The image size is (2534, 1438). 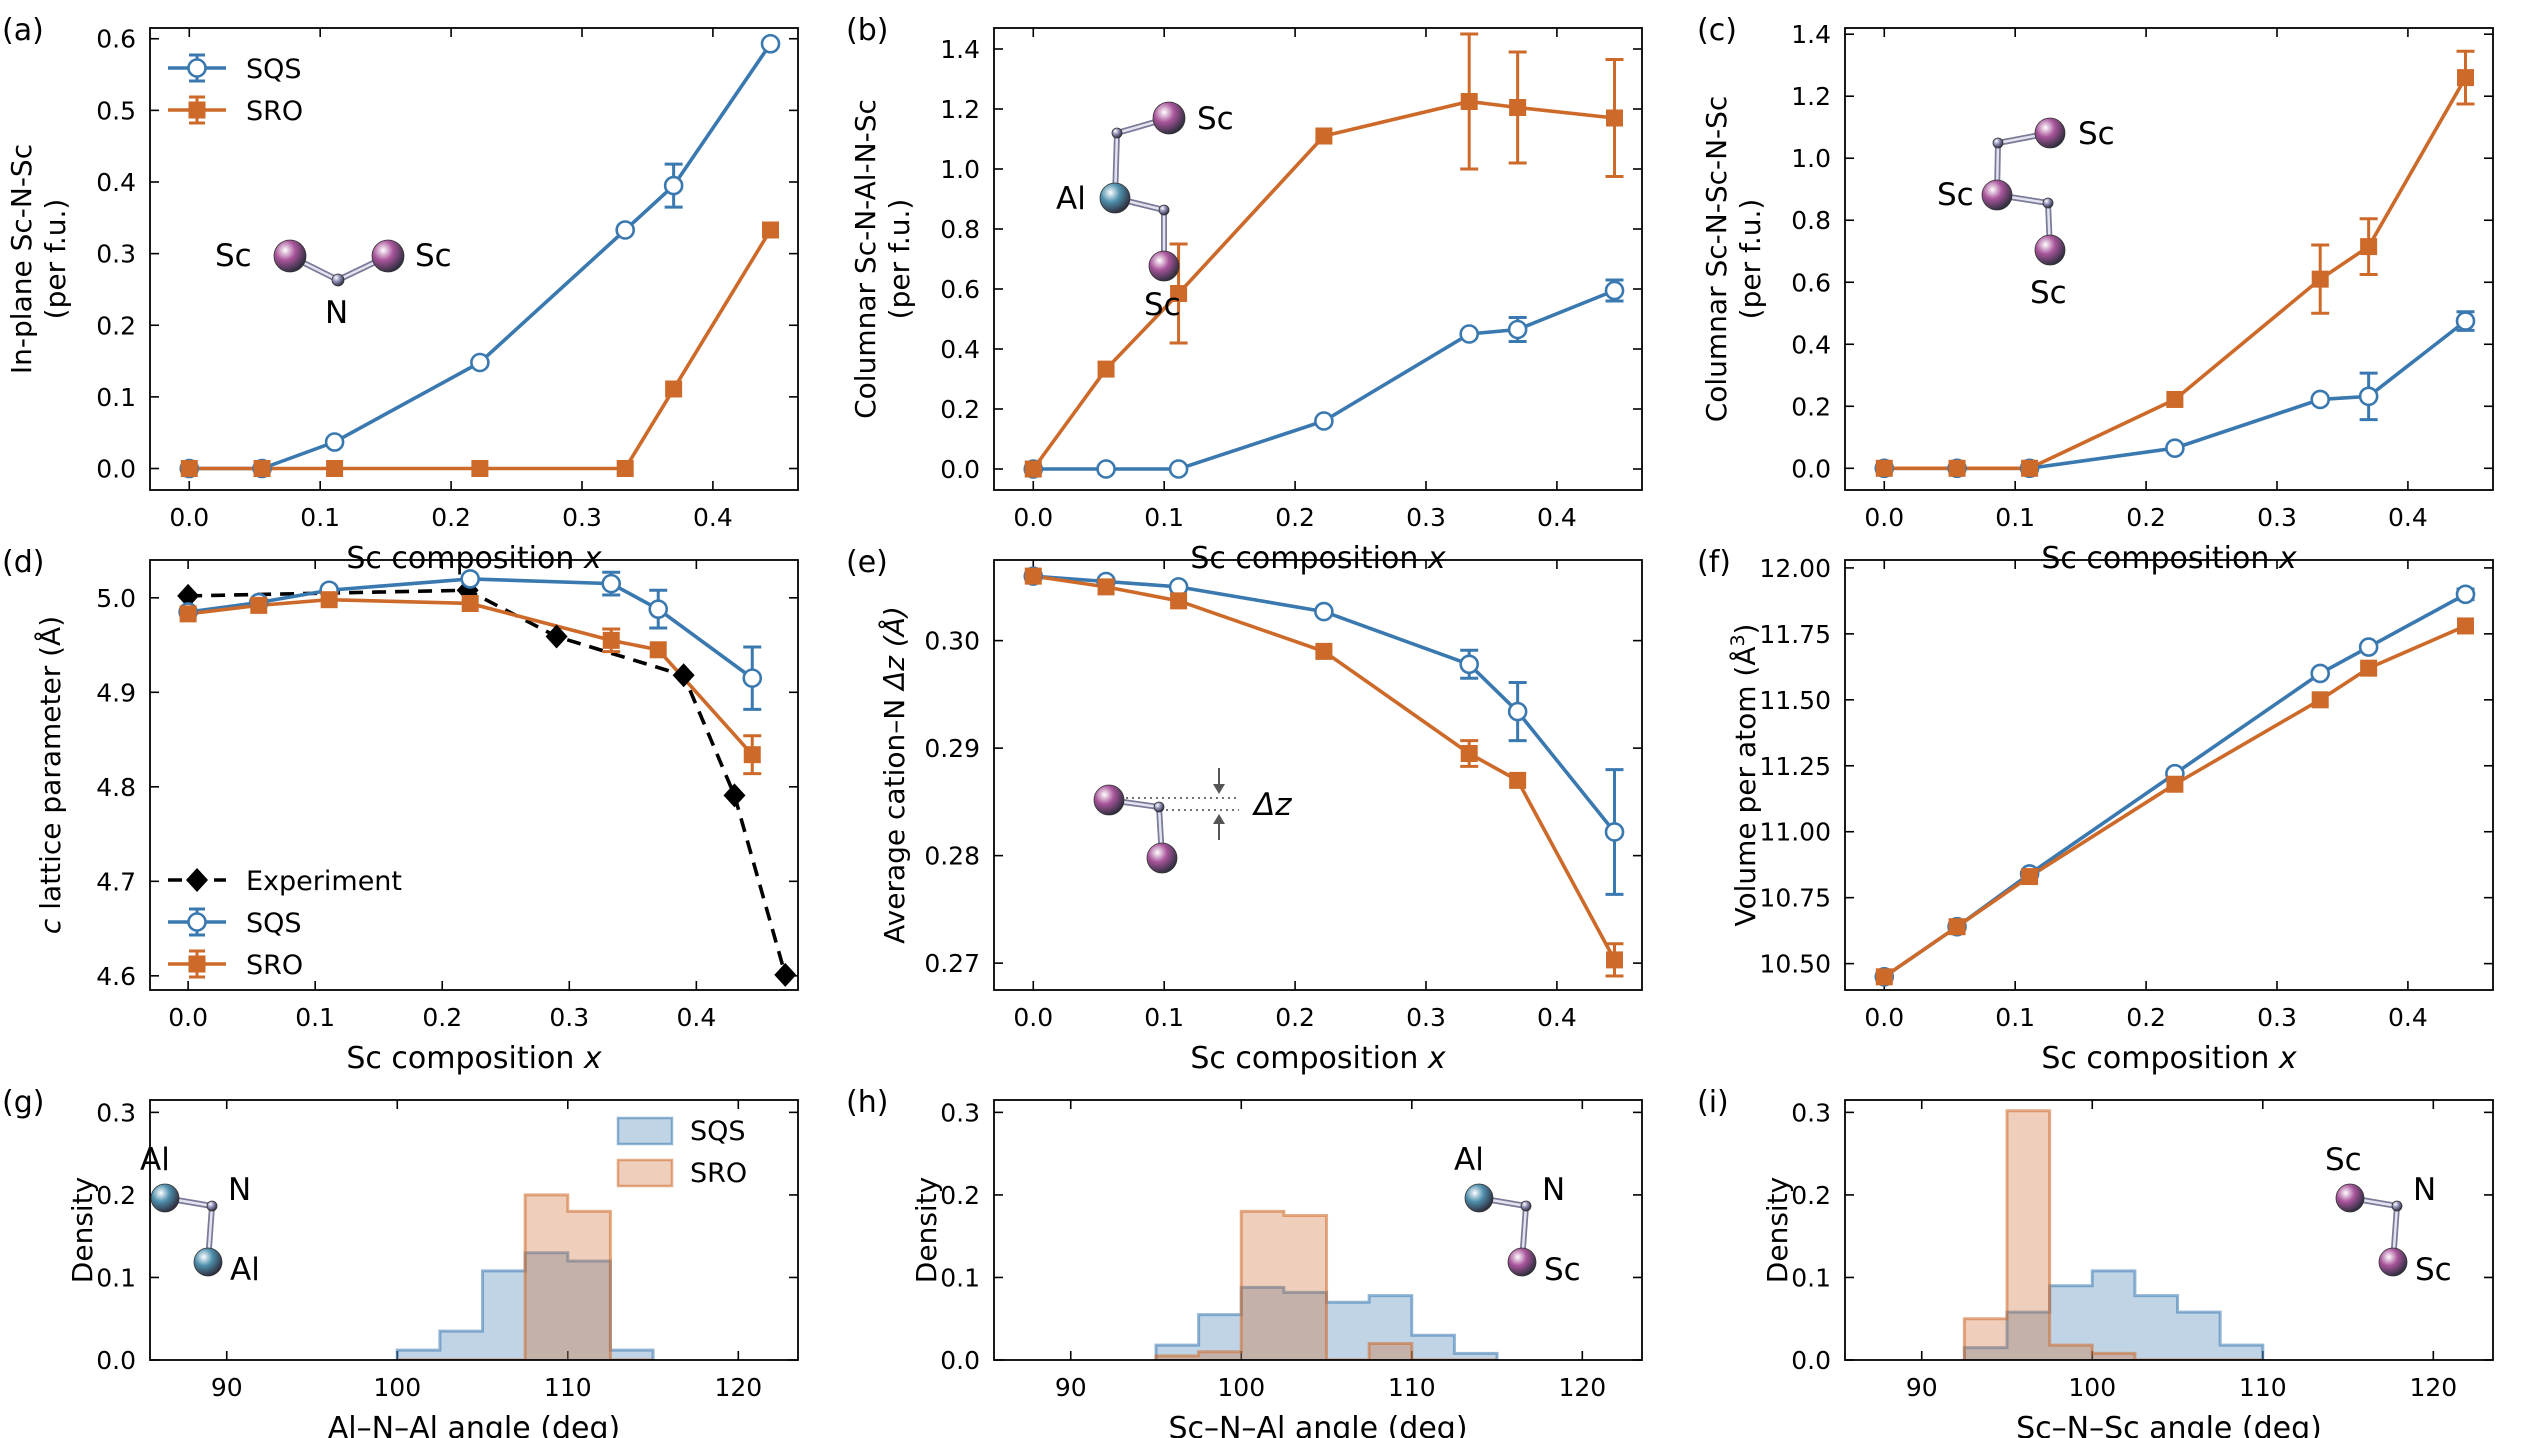 What do you see at coordinates (1164, 517) in the screenshot?
I see `x-tick-label: 0.1` at bounding box center [1164, 517].